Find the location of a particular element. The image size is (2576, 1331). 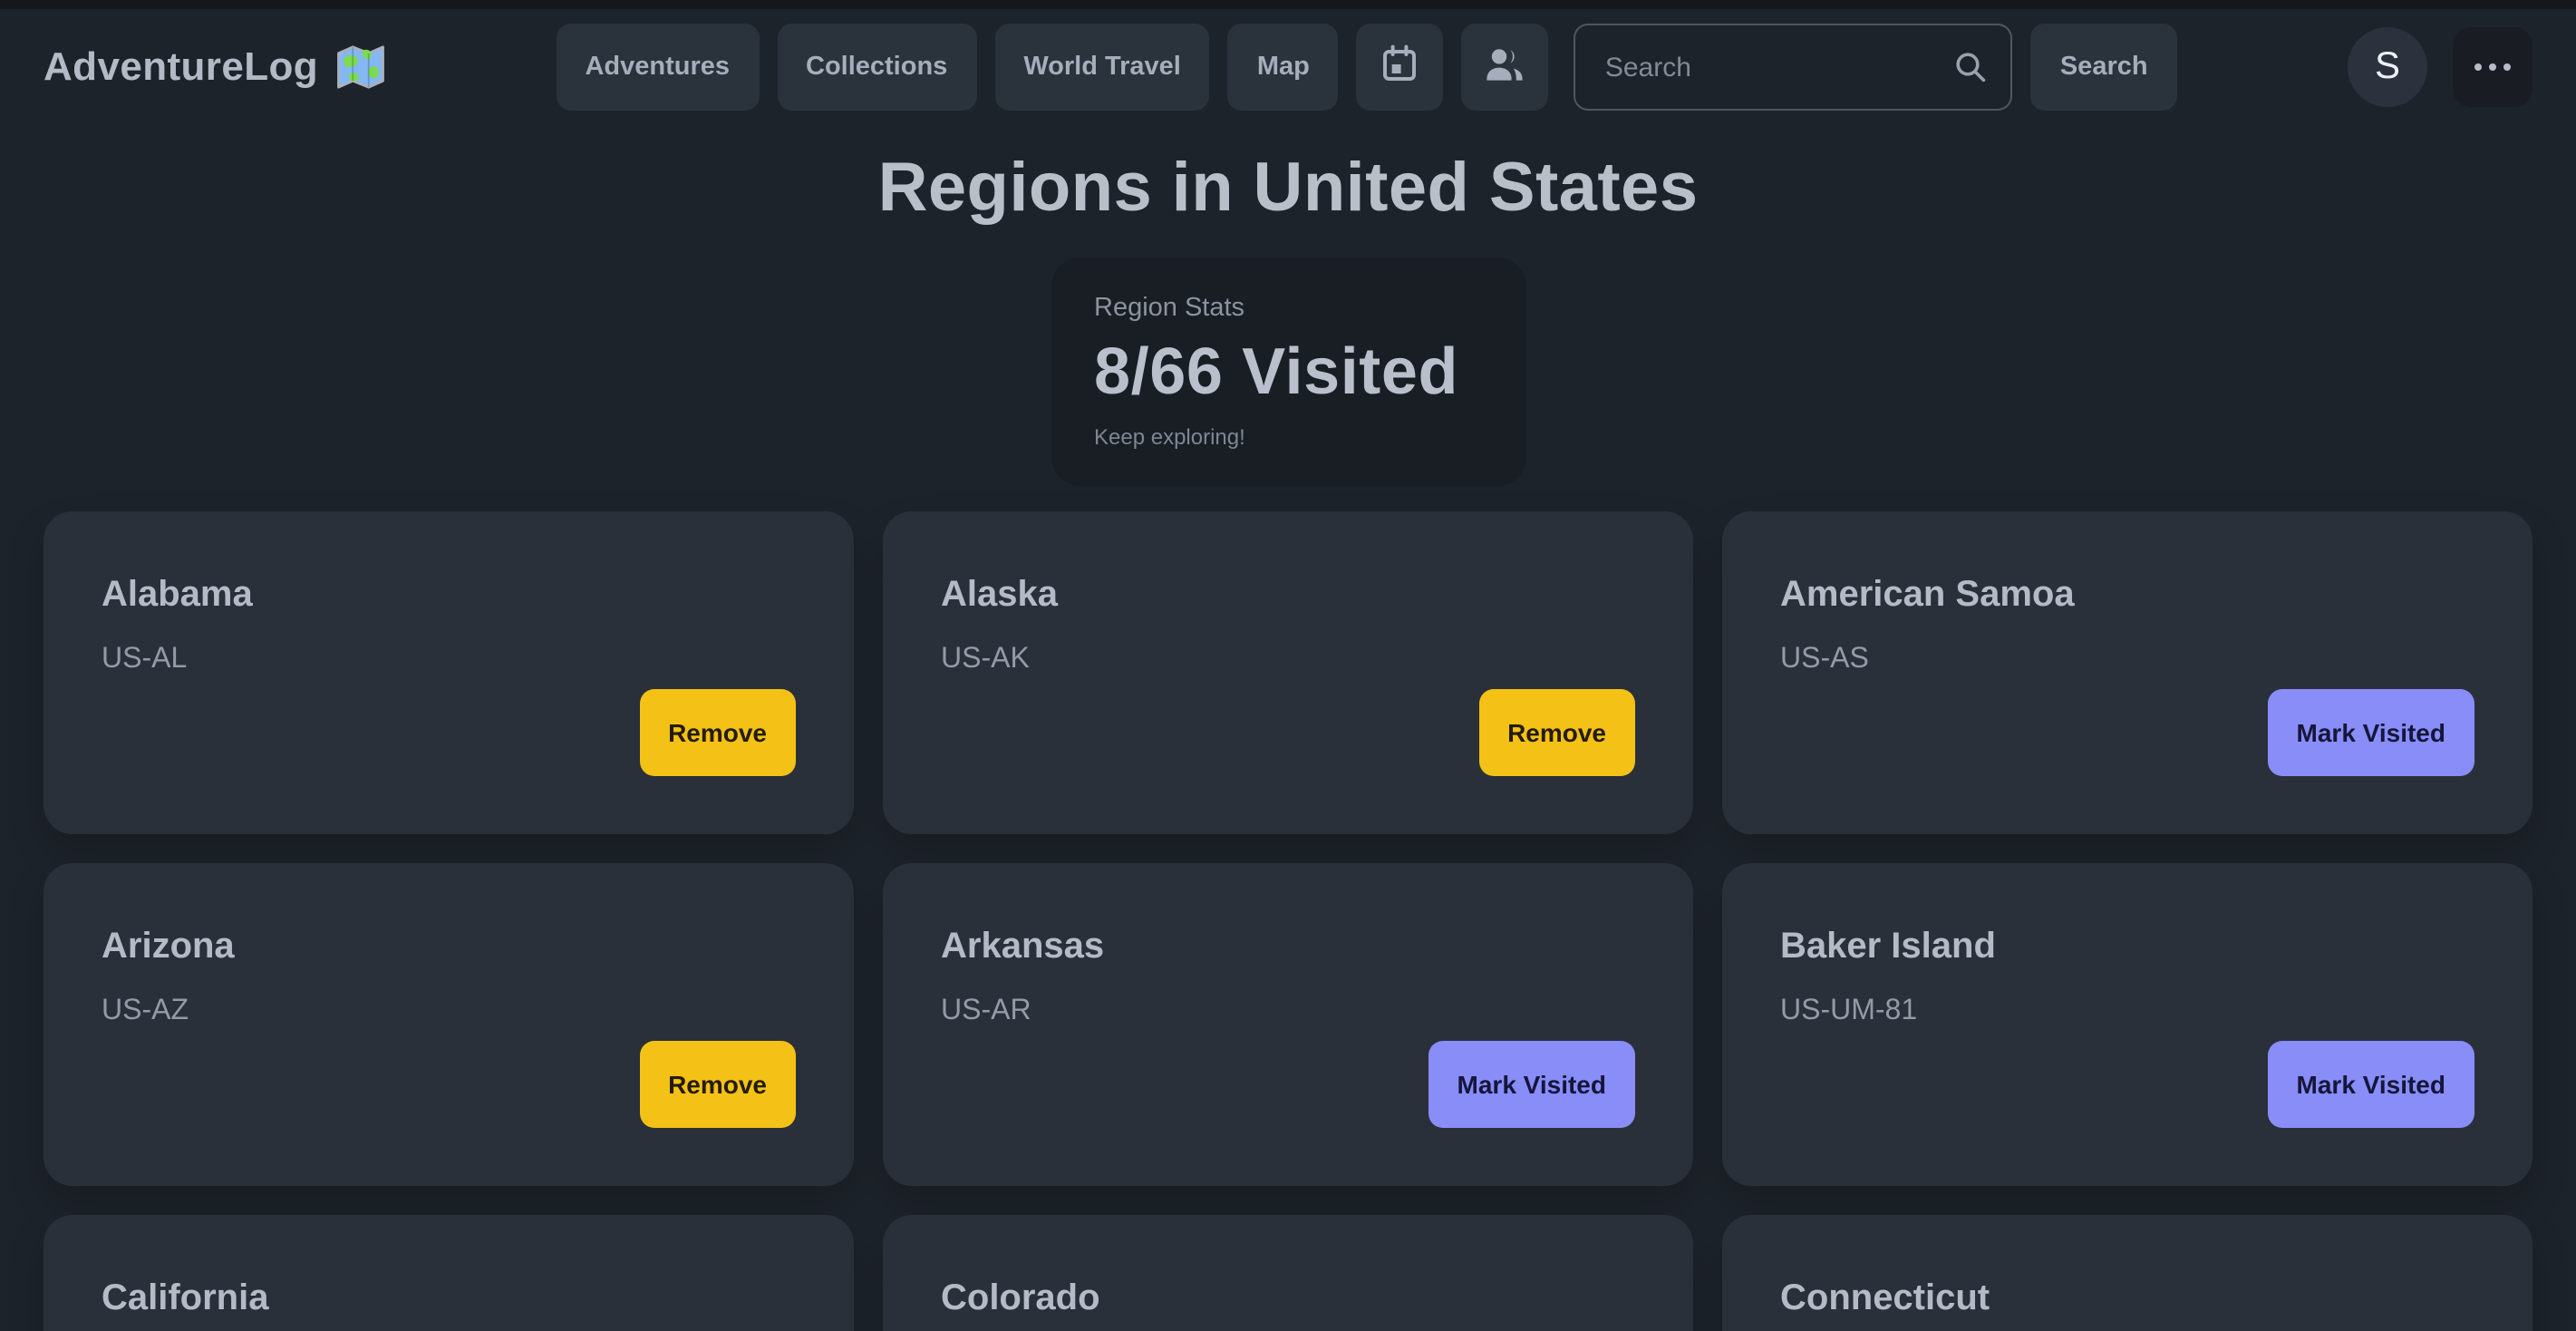

stat-desc: Keep exploring! is located at coordinates (1169, 437).